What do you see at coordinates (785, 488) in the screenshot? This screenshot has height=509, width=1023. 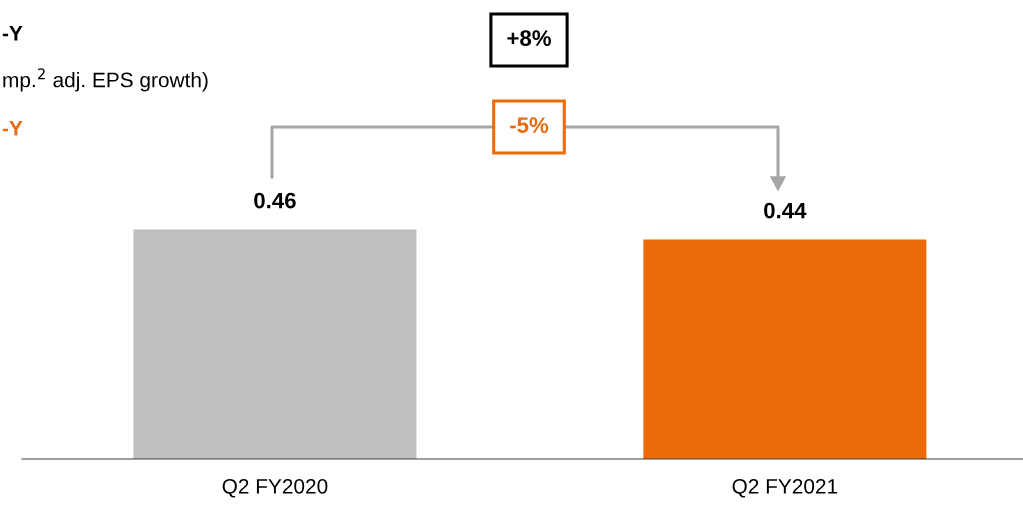 I see `x-tick-label: Q2 FY2021` at bounding box center [785, 488].